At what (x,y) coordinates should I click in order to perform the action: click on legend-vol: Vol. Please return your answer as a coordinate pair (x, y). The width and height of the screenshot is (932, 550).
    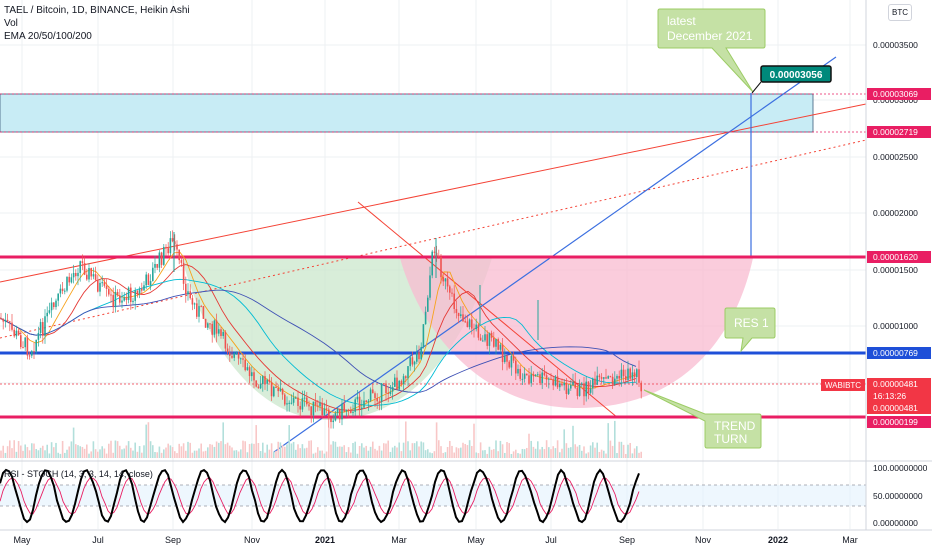
    Looking at the image, I should click on (97, 23).